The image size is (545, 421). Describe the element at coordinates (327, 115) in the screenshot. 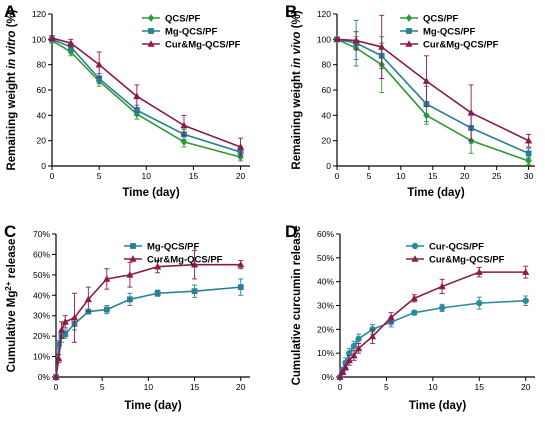

I see `y-tick-label: 40` at that location.